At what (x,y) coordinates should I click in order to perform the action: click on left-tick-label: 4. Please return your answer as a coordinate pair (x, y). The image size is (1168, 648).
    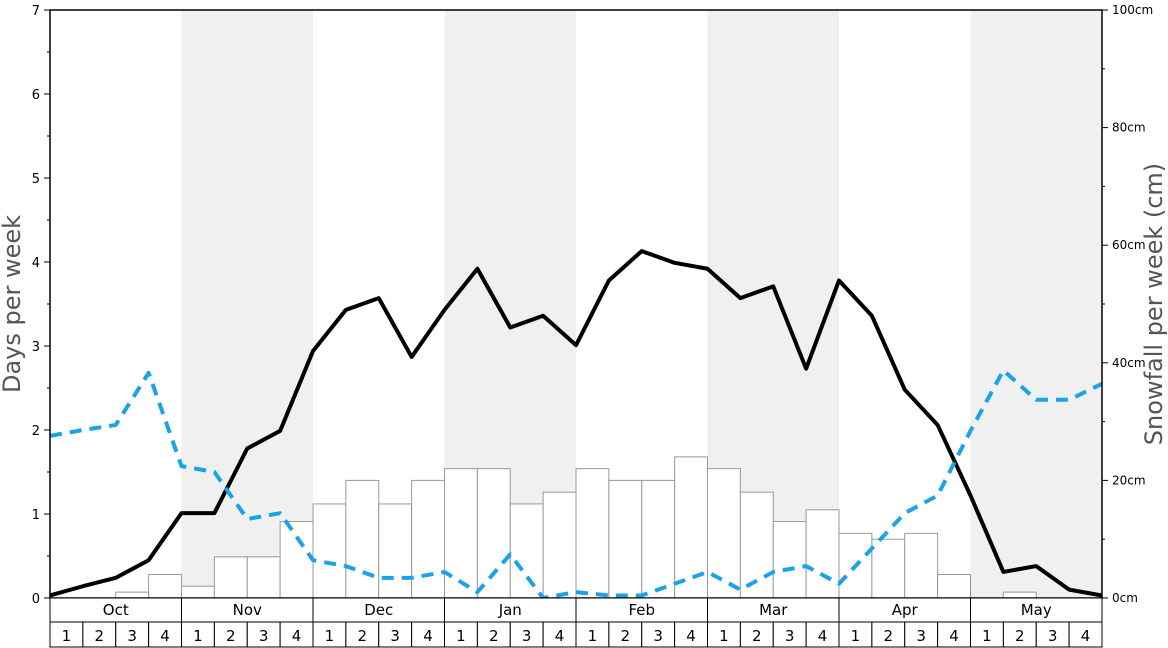
    Looking at the image, I should click on (36, 263).